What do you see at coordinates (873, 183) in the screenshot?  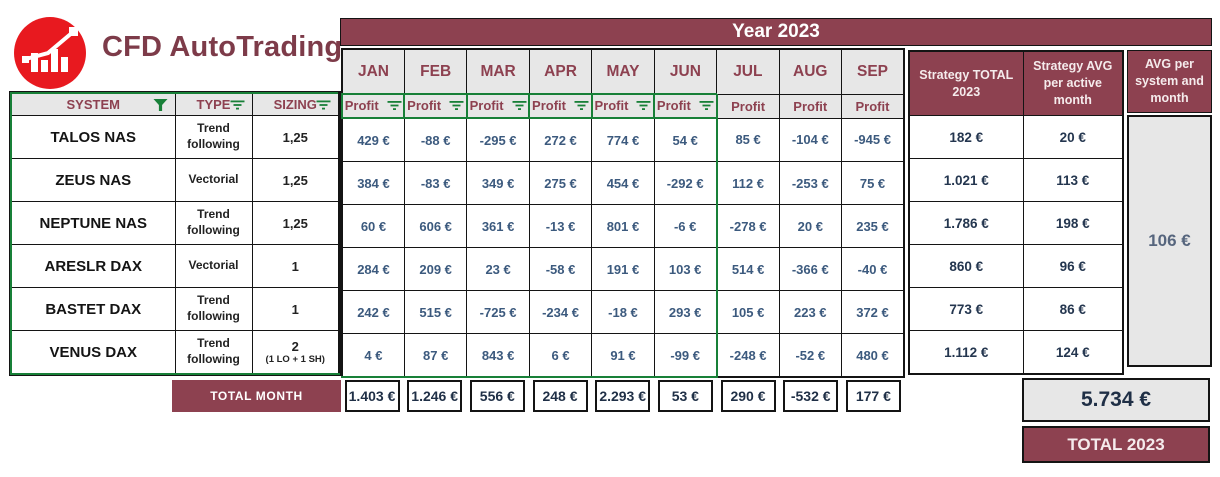 I see `cell-zeus-nas-sep: 75 €` at bounding box center [873, 183].